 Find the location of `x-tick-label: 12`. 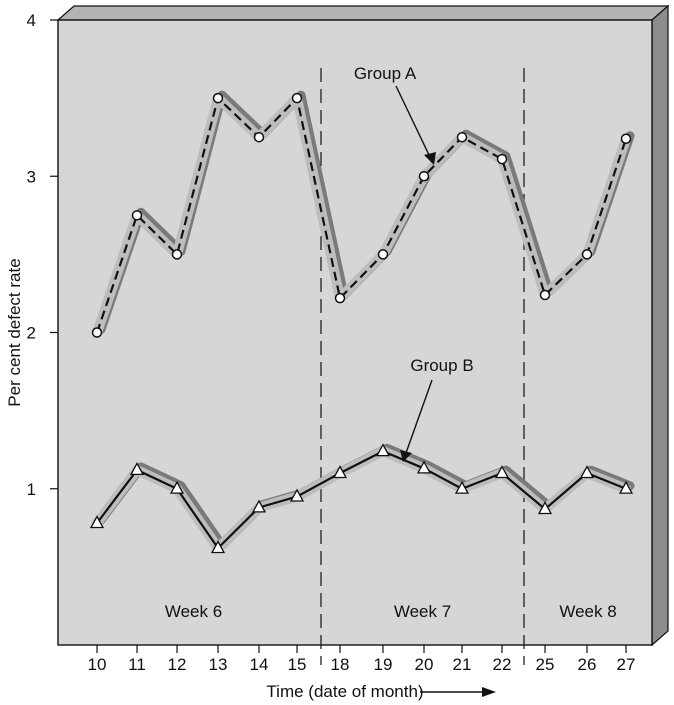

x-tick-label: 12 is located at coordinates (177, 664).